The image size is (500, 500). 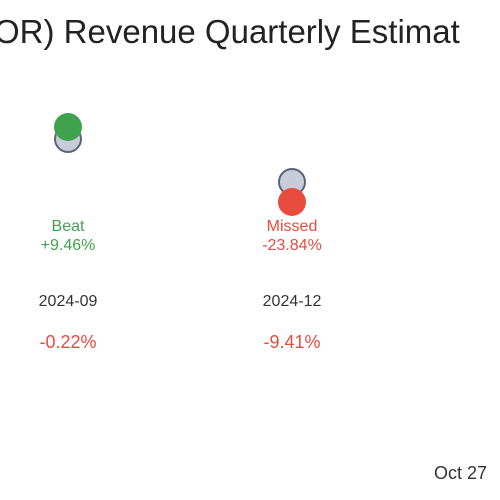 What do you see at coordinates (68, 301) in the screenshot?
I see `period-label: 2024-09` at bounding box center [68, 301].